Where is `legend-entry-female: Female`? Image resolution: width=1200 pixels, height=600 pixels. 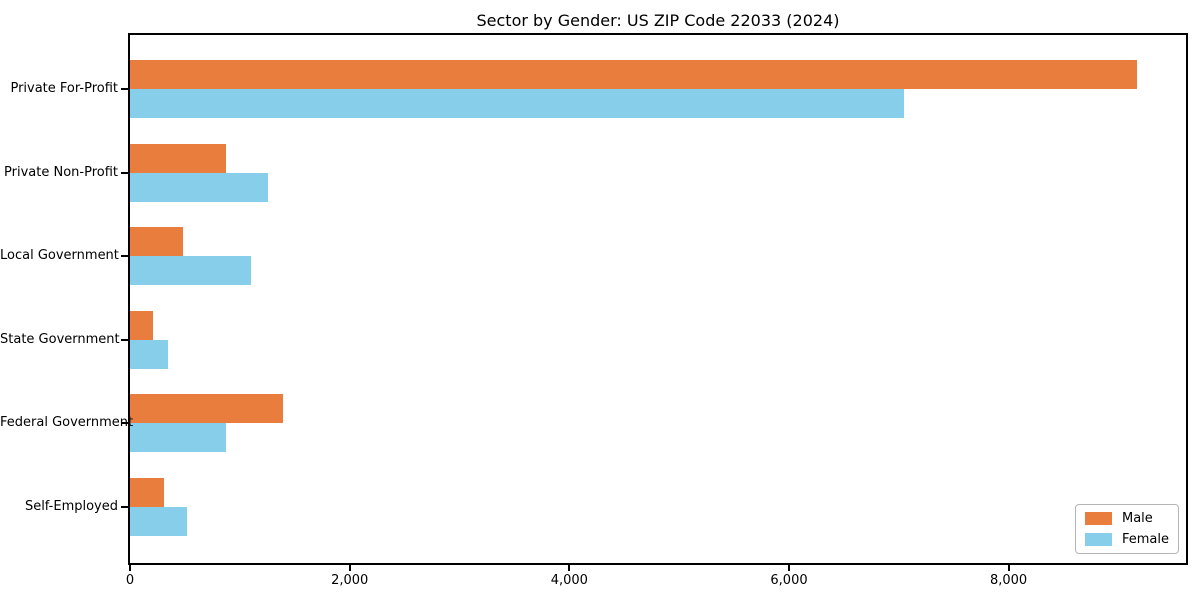
legend-entry-female: Female is located at coordinates (1126, 539).